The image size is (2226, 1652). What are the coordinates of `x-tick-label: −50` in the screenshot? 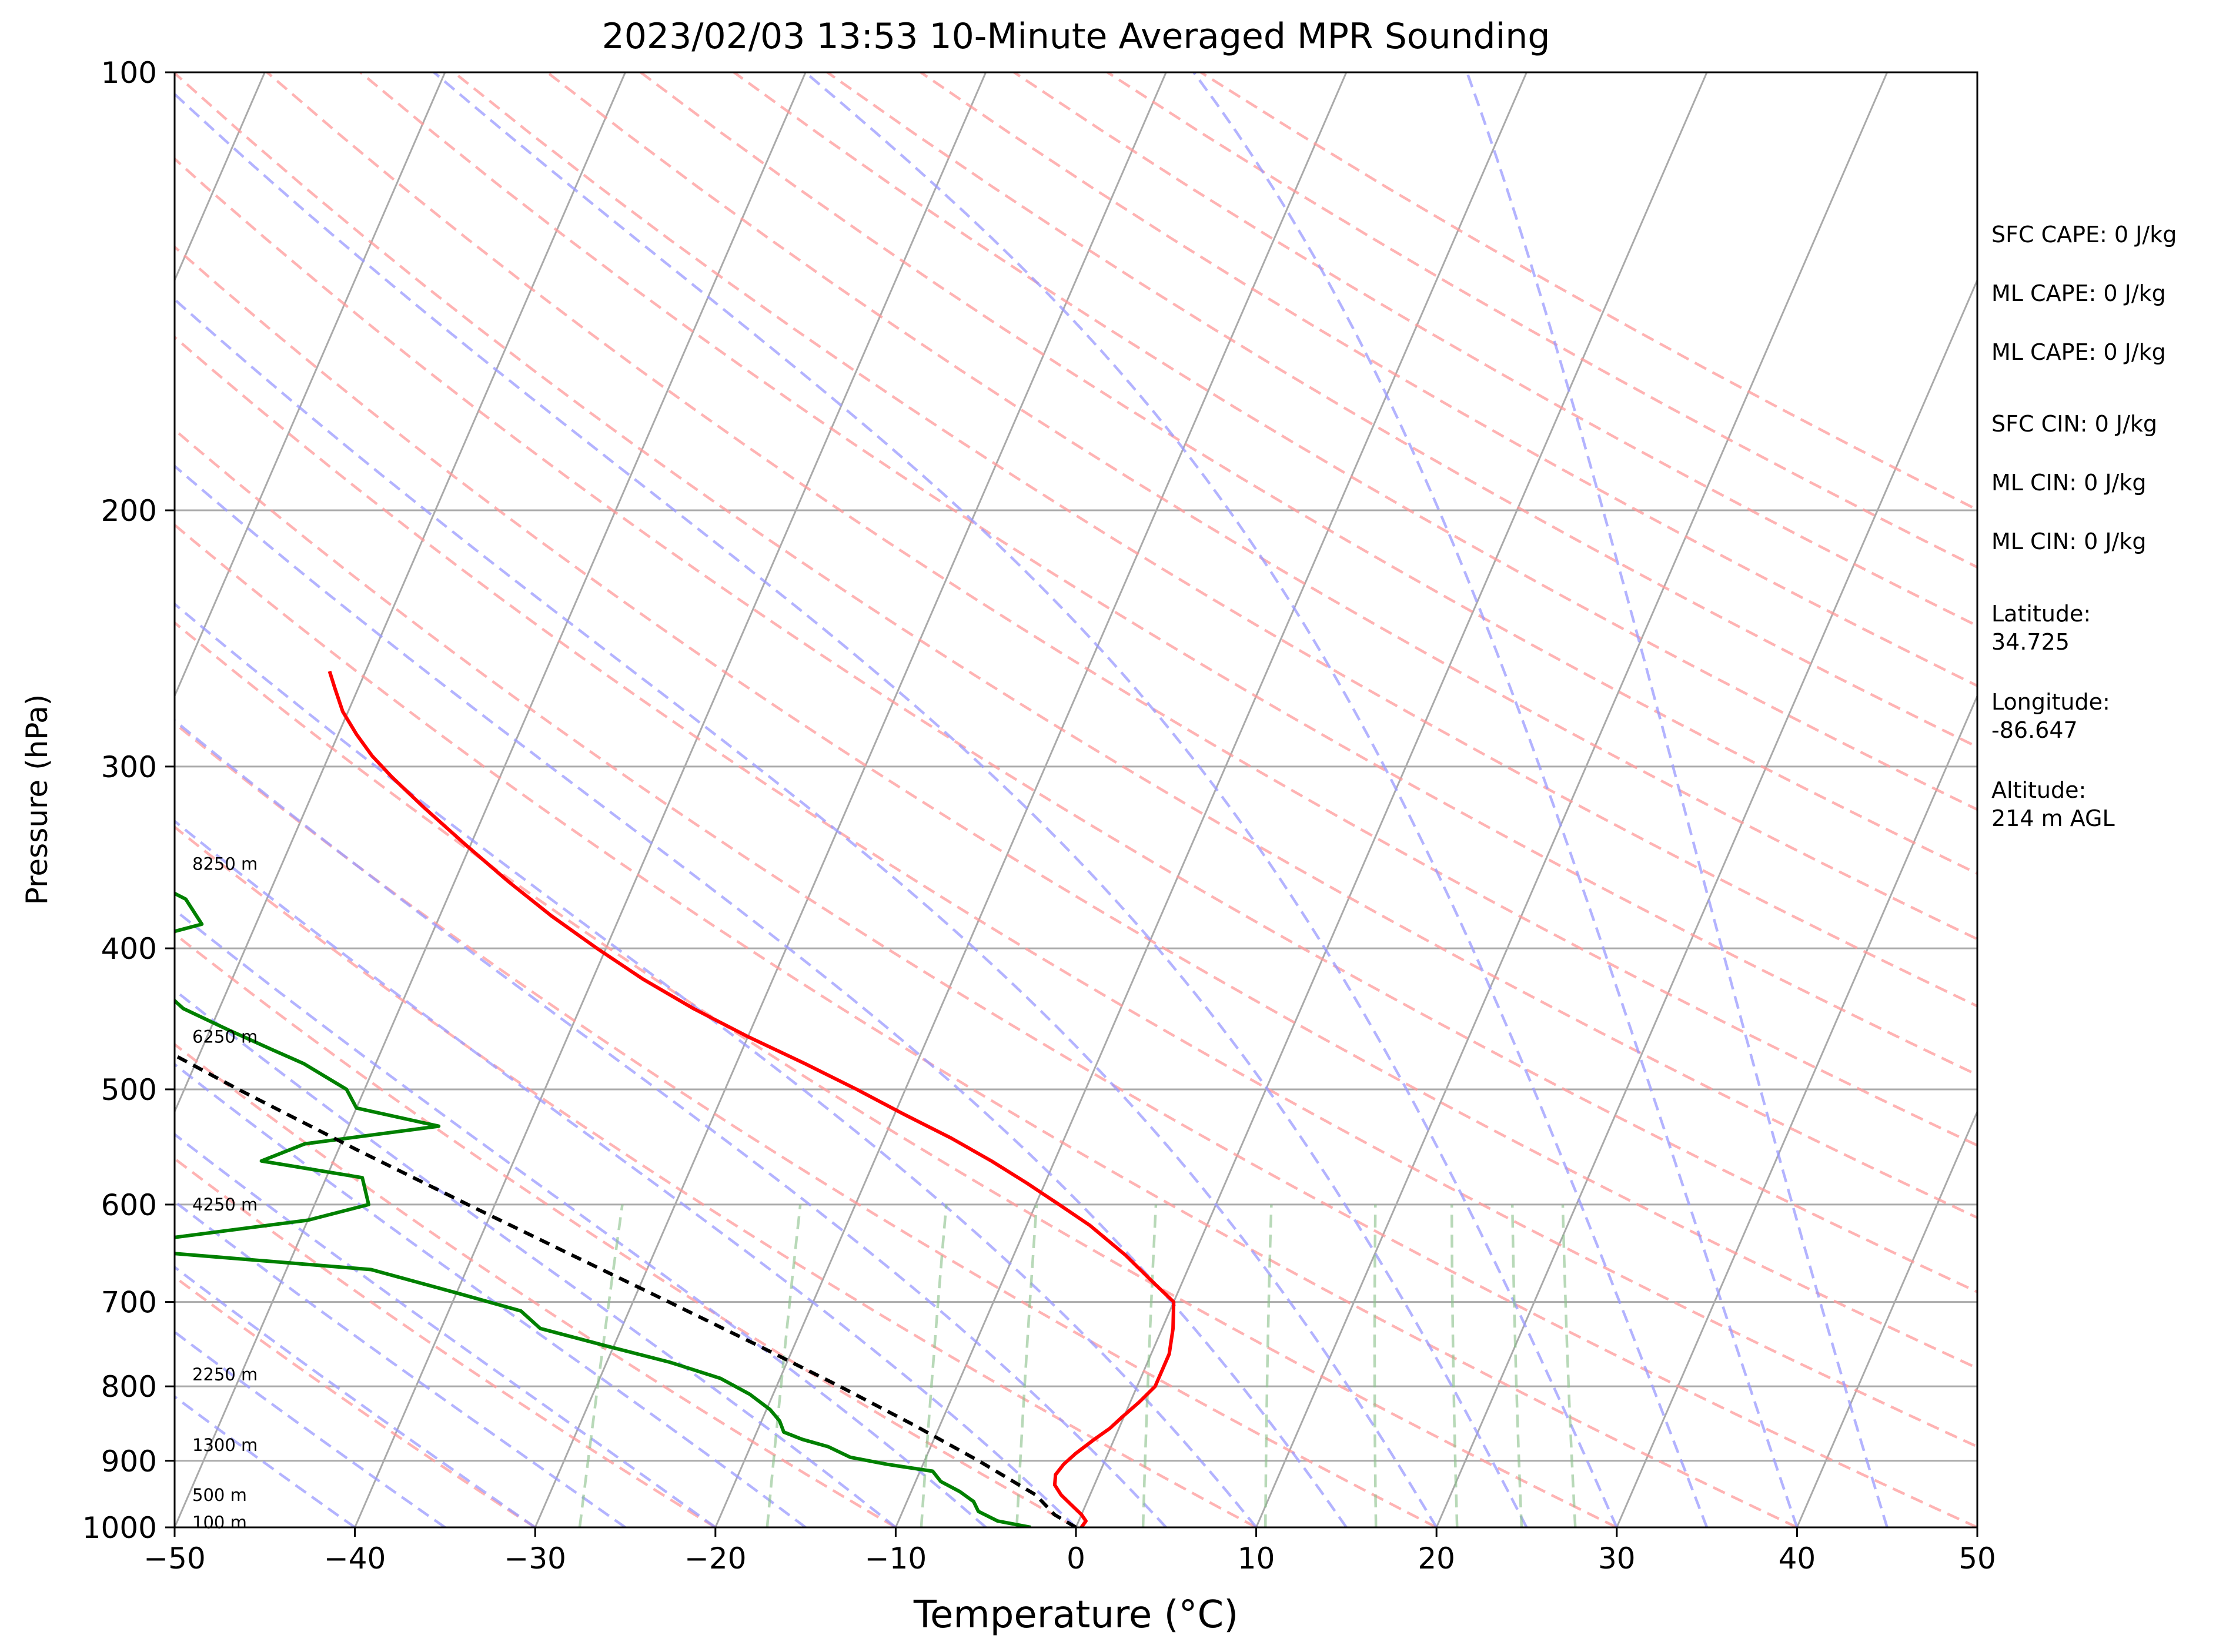 It's located at (175, 1559).